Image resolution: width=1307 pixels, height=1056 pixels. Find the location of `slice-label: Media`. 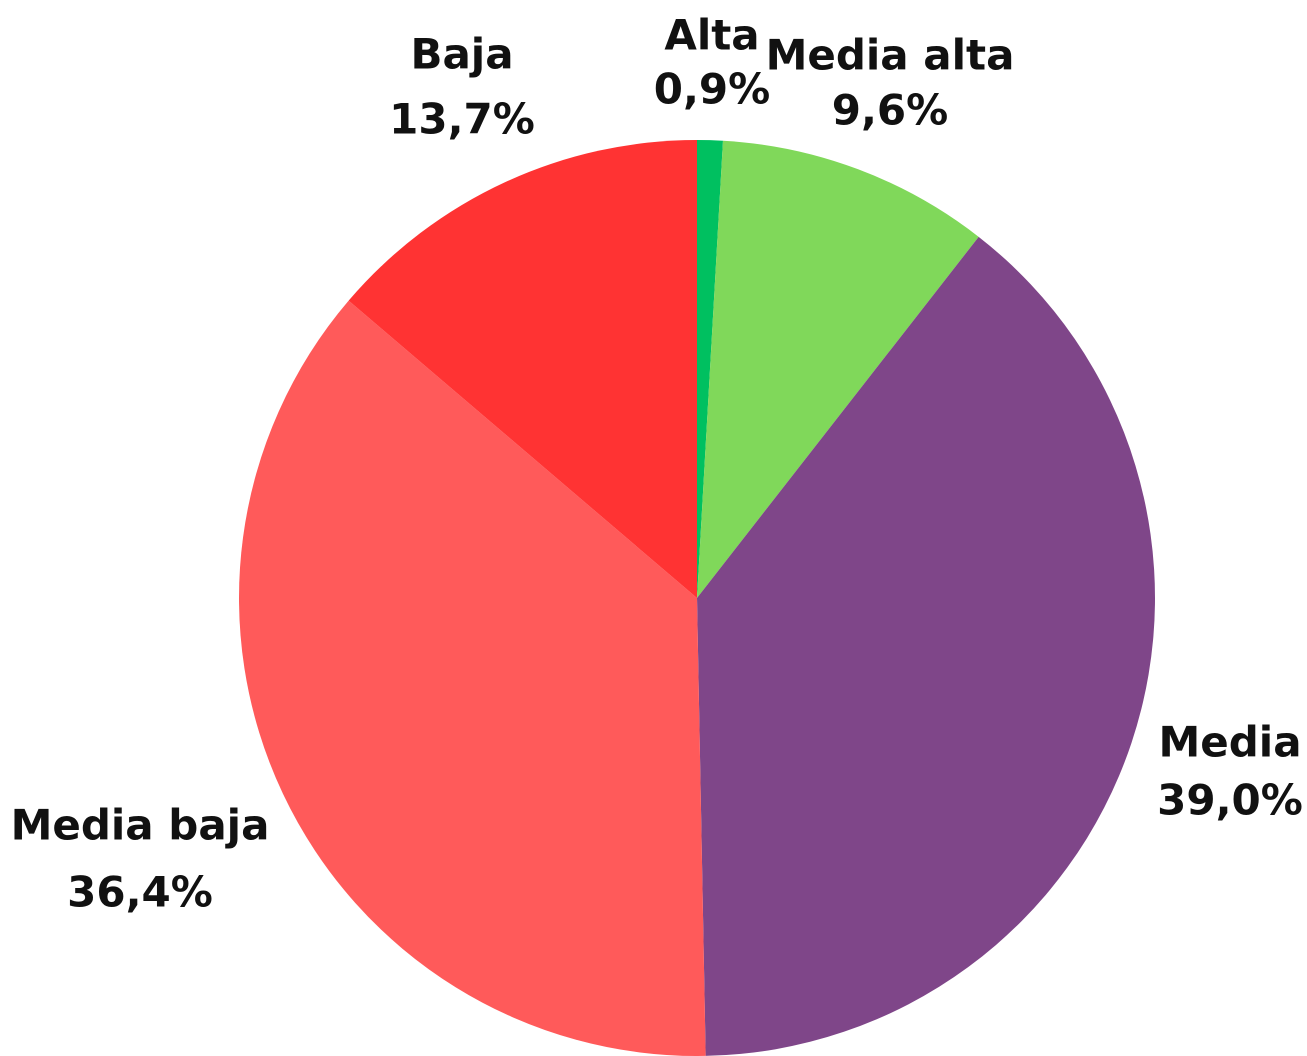

slice-label: Media is located at coordinates (1229, 742).